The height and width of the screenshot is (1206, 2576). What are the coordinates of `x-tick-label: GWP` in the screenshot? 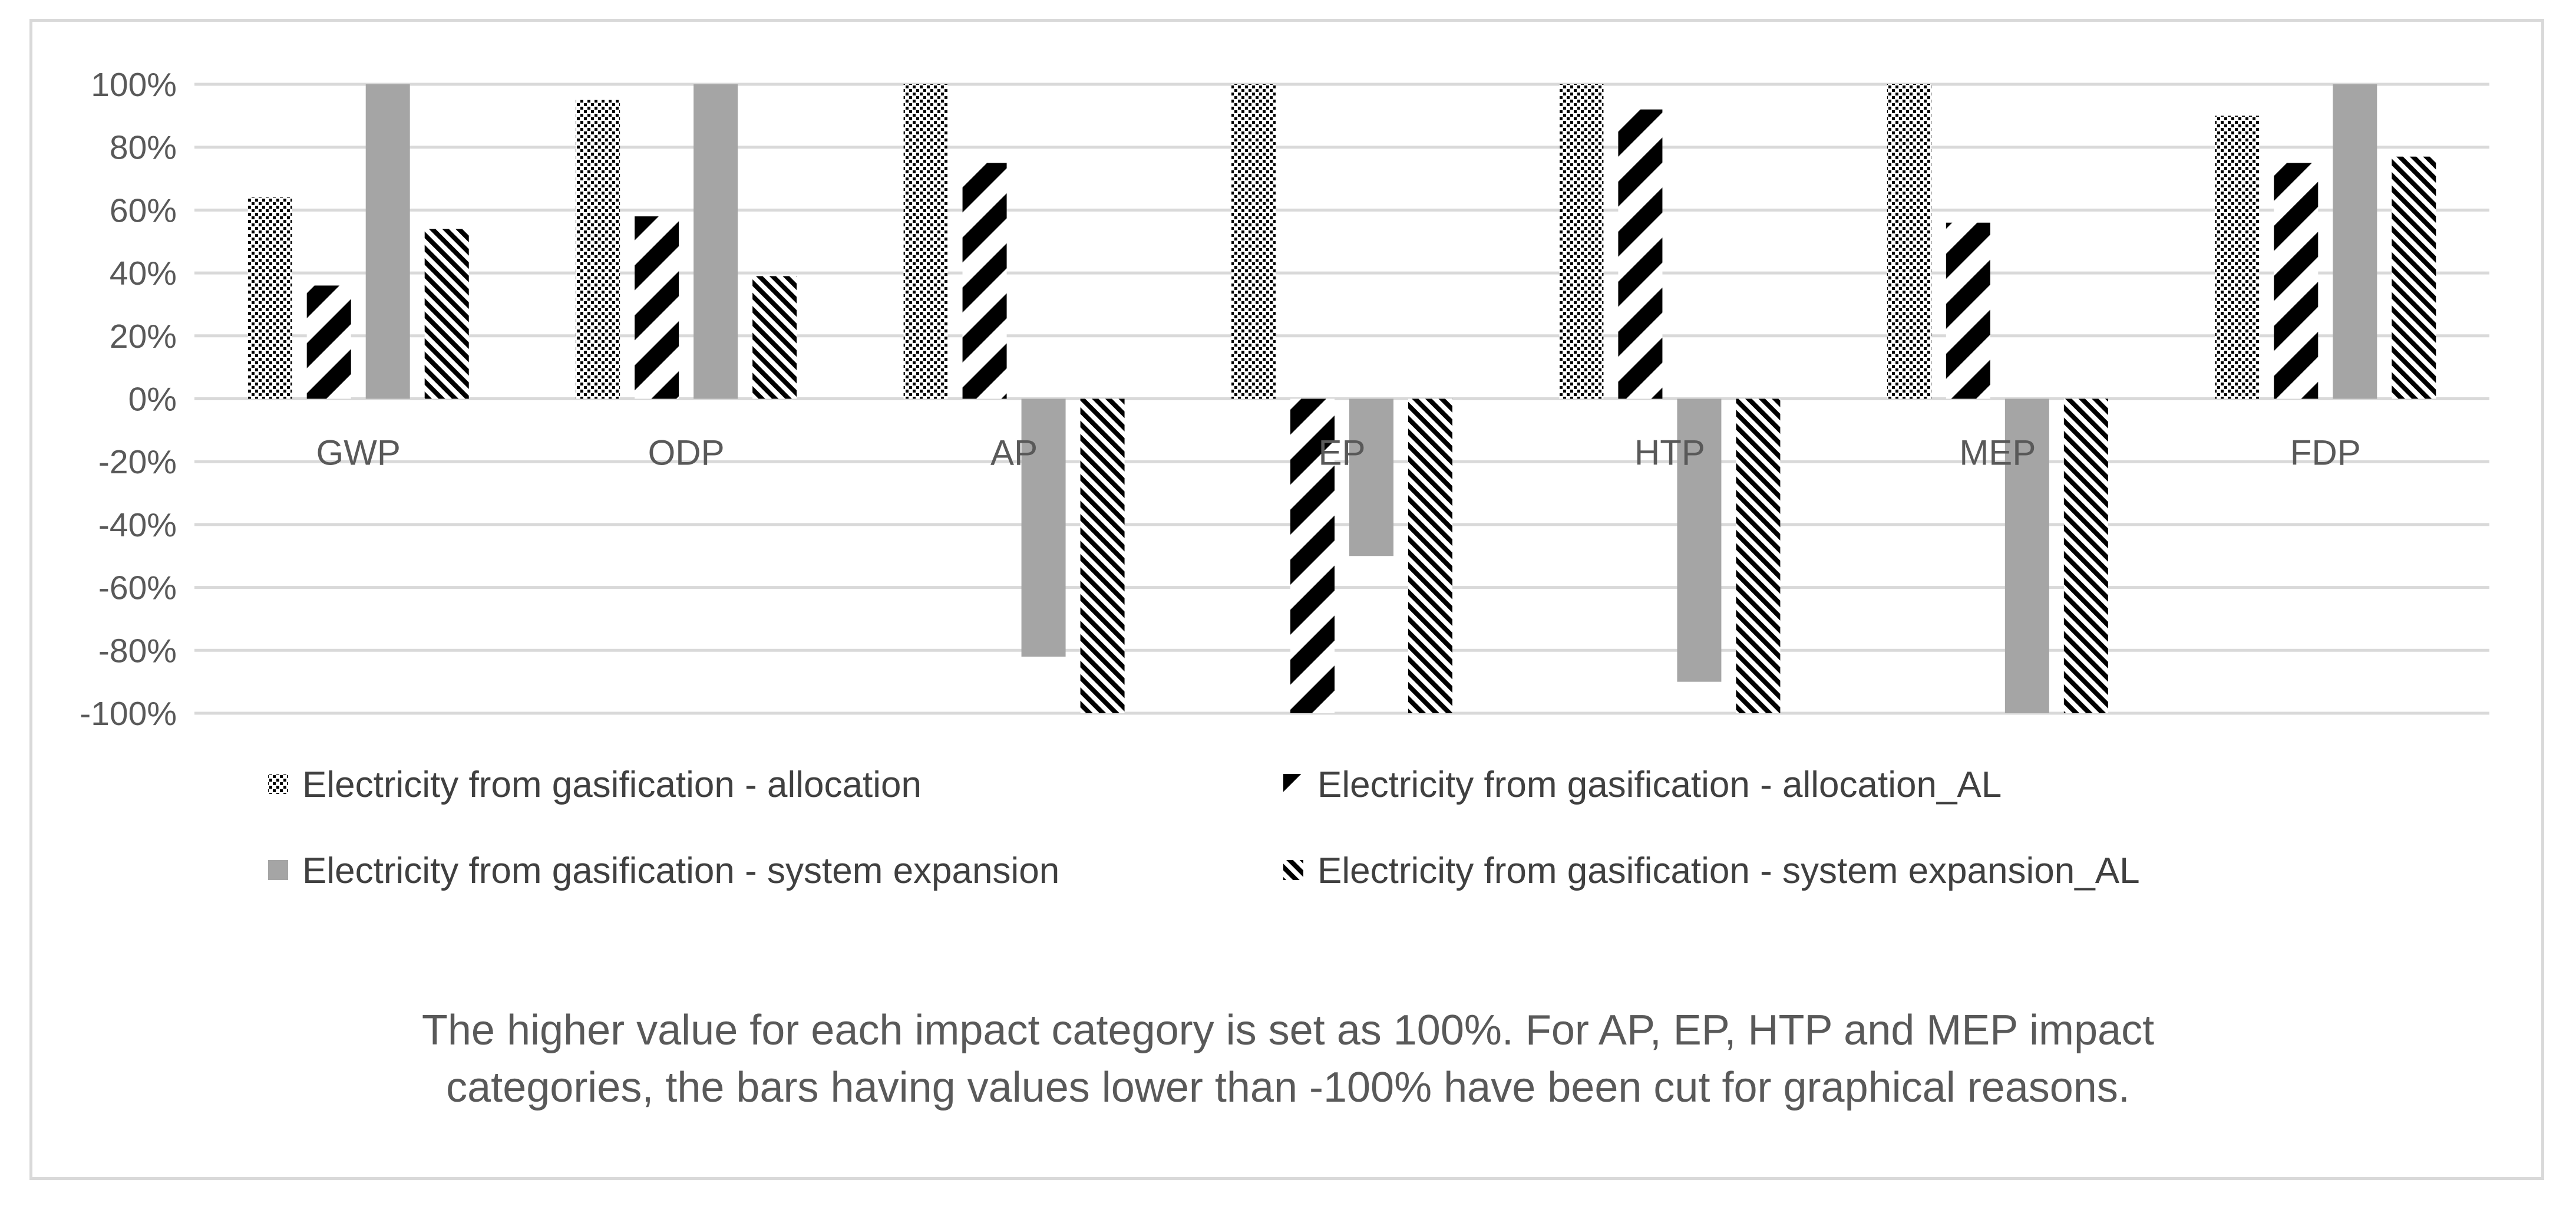 It's located at (359, 453).